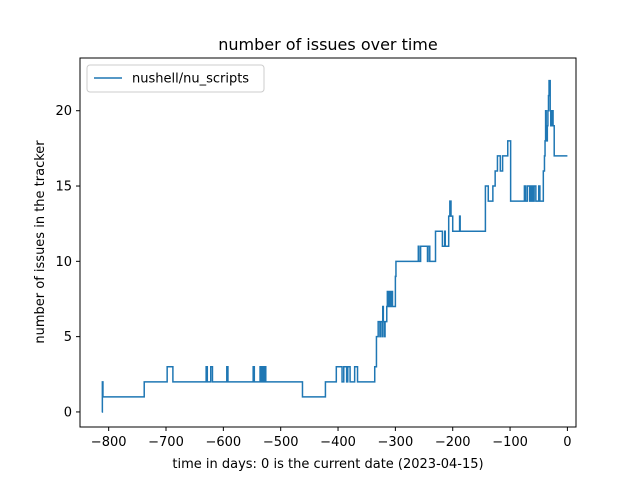 The height and width of the screenshot is (484, 640). I want to click on x-axis: −800 −700 −600 −500 −400 −300 −200 −100 0, so click(331, 438).